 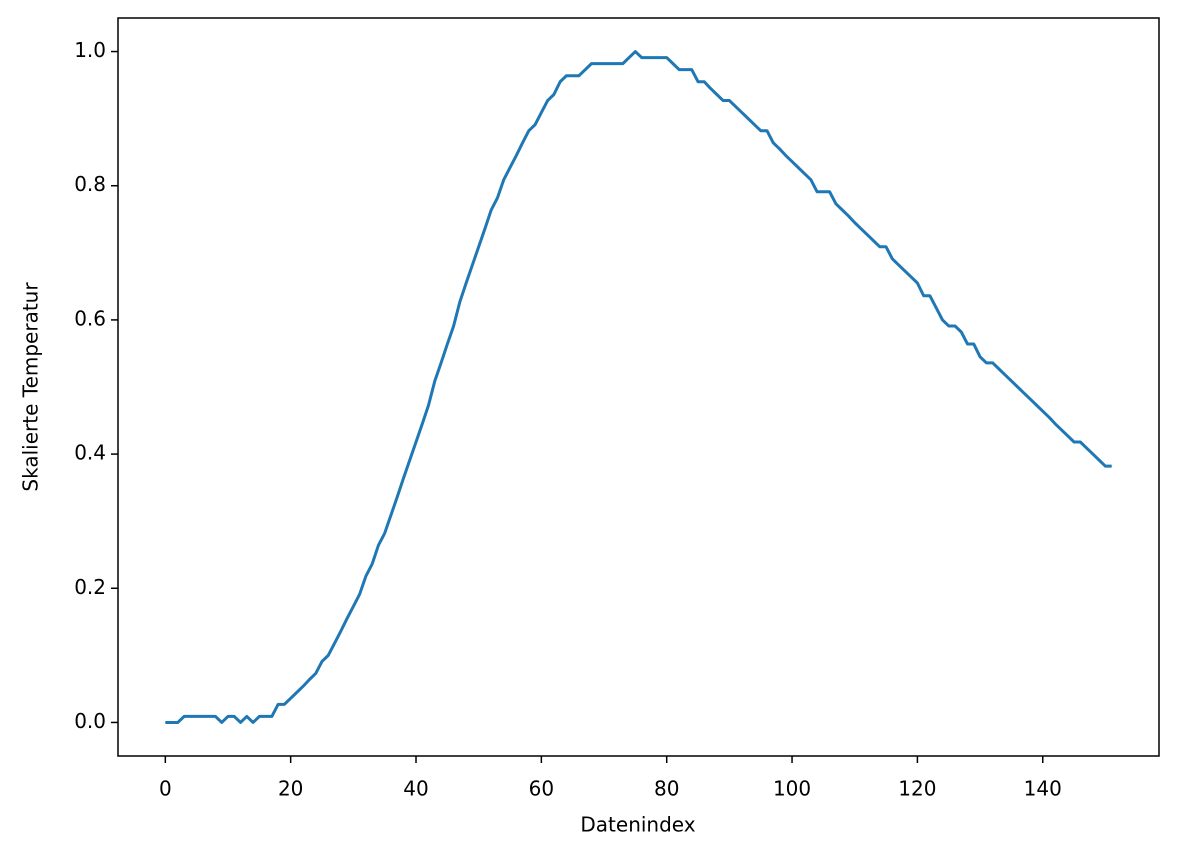 I want to click on y-tick-label: 0.2, so click(x=90, y=587).